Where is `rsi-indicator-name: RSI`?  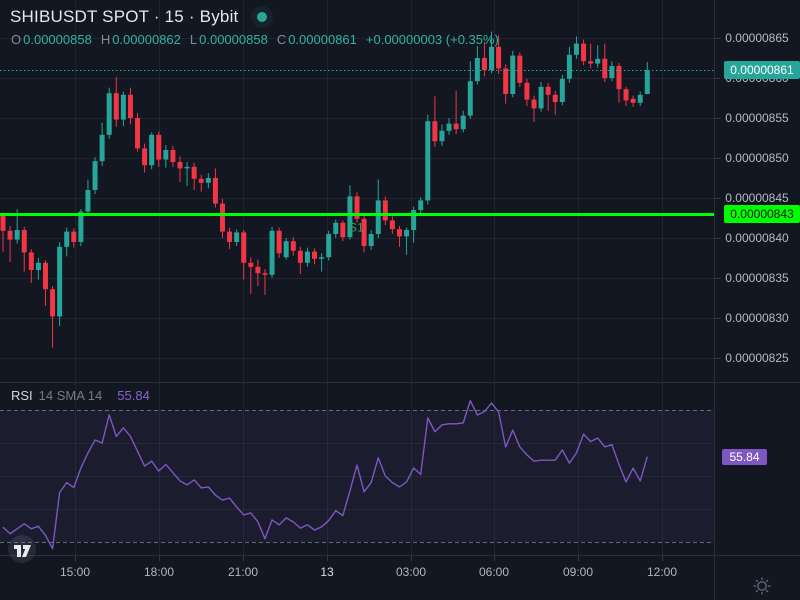
rsi-indicator-name: RSI is located at coordinates (22, 395).